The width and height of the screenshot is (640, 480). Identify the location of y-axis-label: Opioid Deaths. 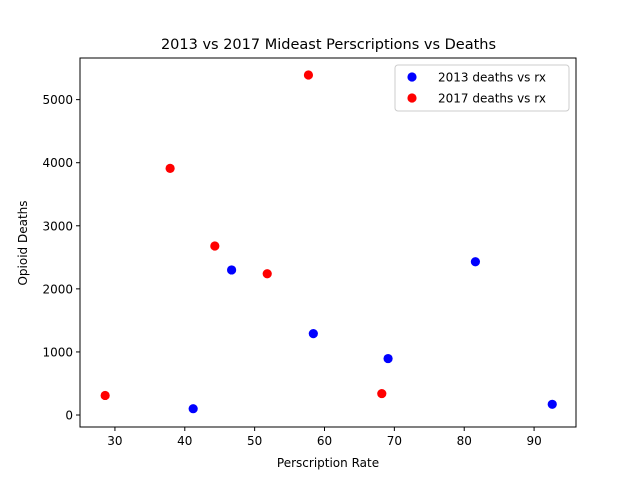
(23, 242).